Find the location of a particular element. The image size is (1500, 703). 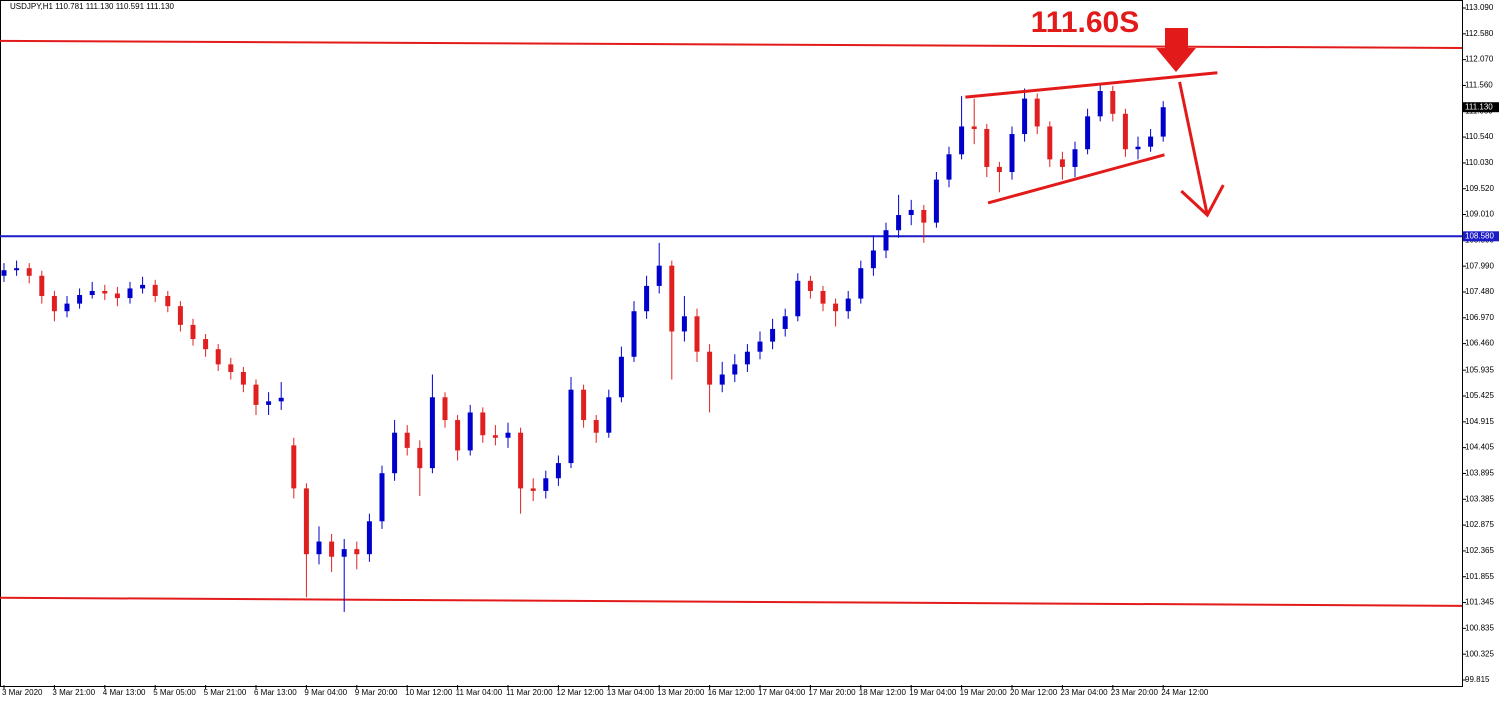

x-tick-label: 9 Mar 20:00 is located at coordinates (376, 692).